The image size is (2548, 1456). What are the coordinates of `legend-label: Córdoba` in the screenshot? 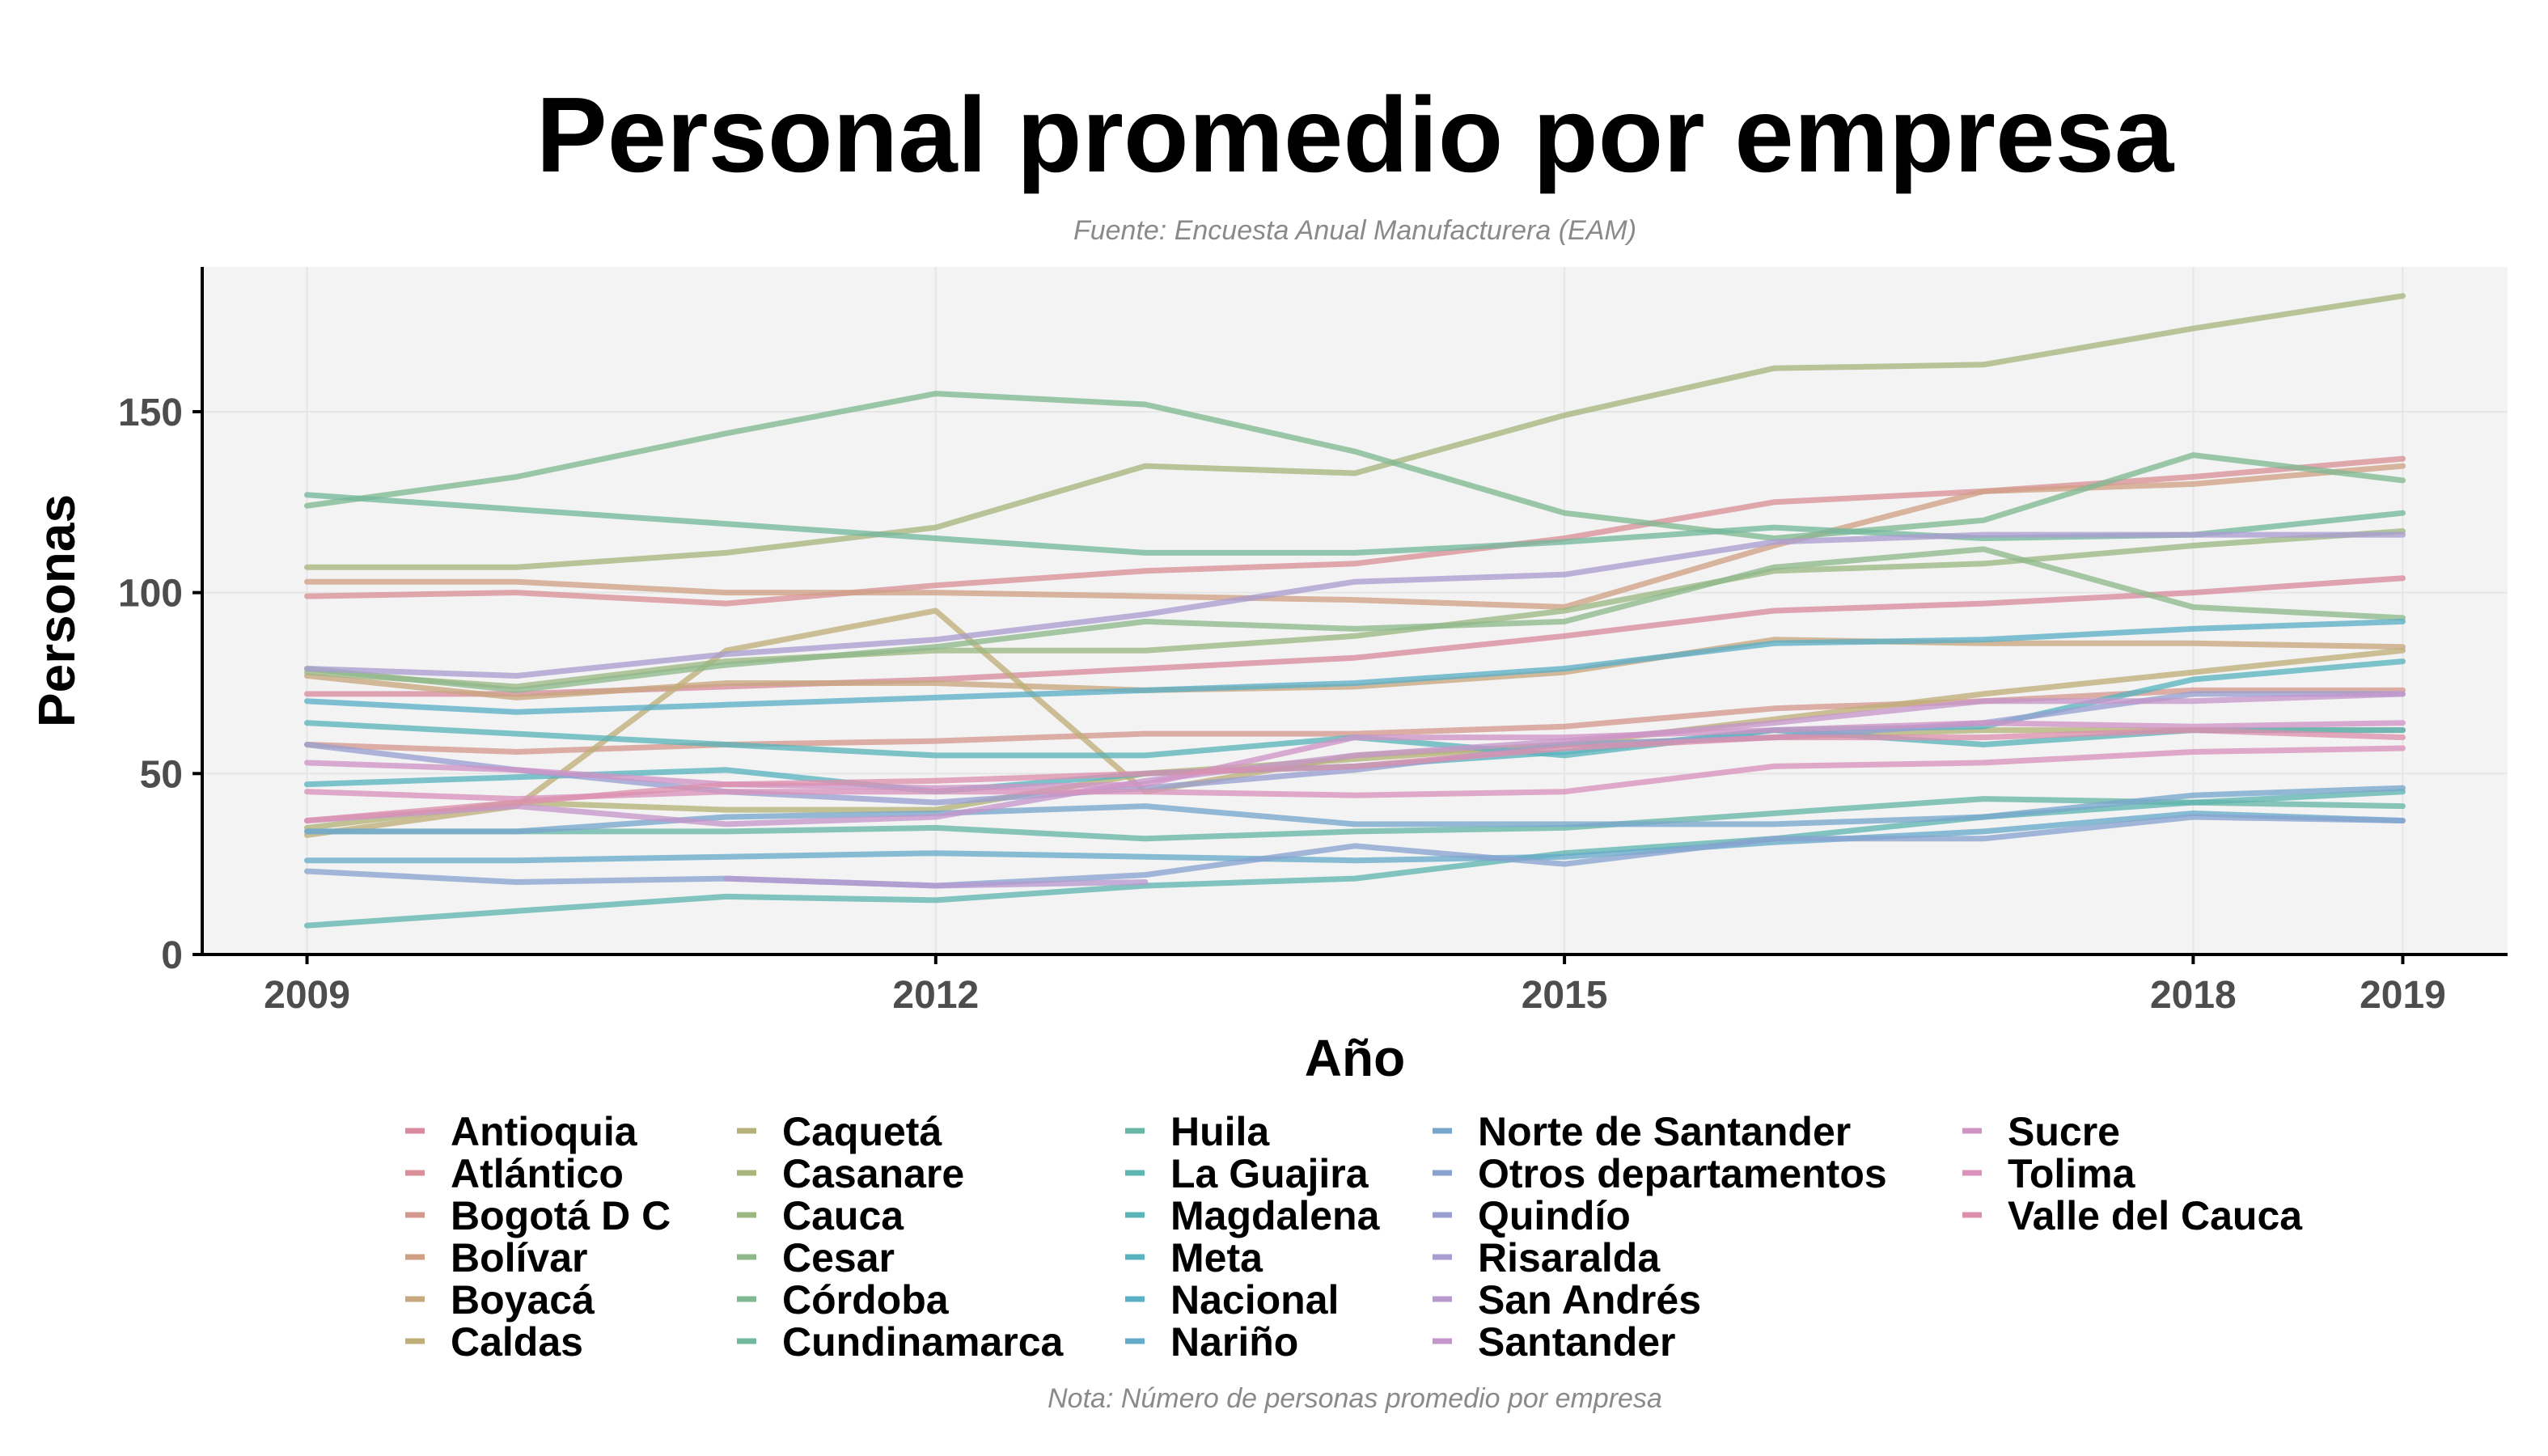 It's located at (866, 1300).